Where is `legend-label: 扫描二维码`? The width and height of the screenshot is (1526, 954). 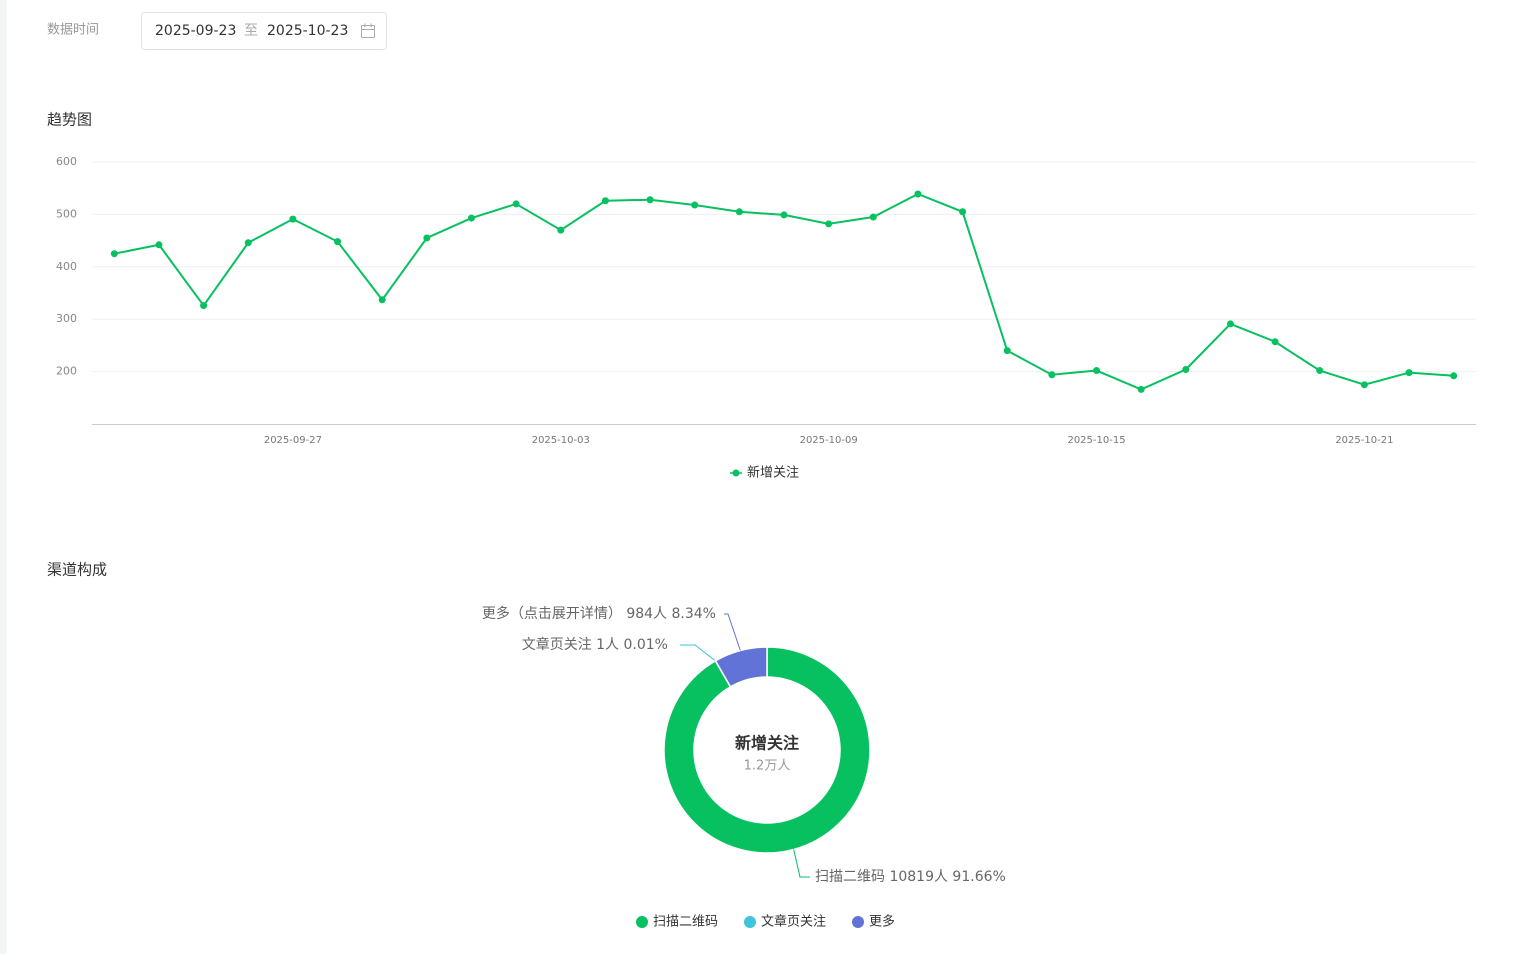 legend-label: 扫描二维码 is located at coordinates (685, 922).